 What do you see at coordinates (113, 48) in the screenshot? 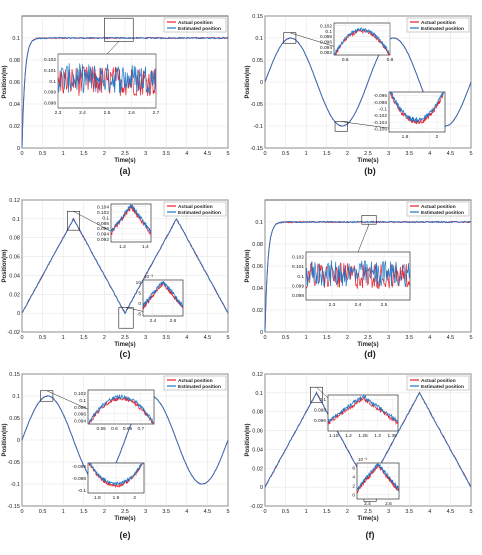
I see `zoom-connector` at bounding box center [113, 48].